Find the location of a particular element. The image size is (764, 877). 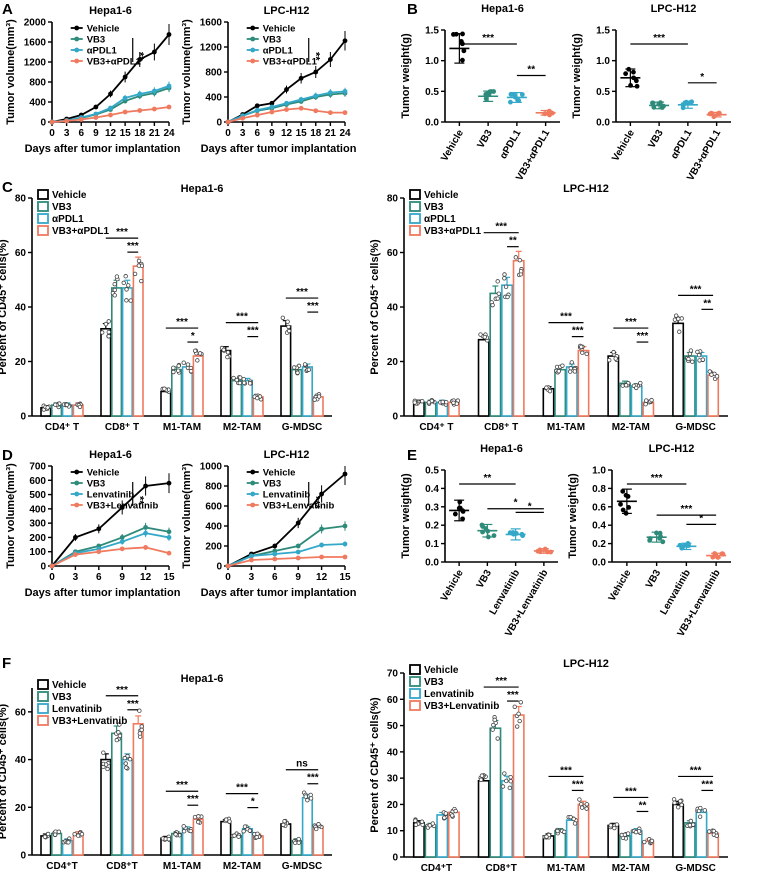

y-tick-label: 0.2 is located at coordinates (599, 544).